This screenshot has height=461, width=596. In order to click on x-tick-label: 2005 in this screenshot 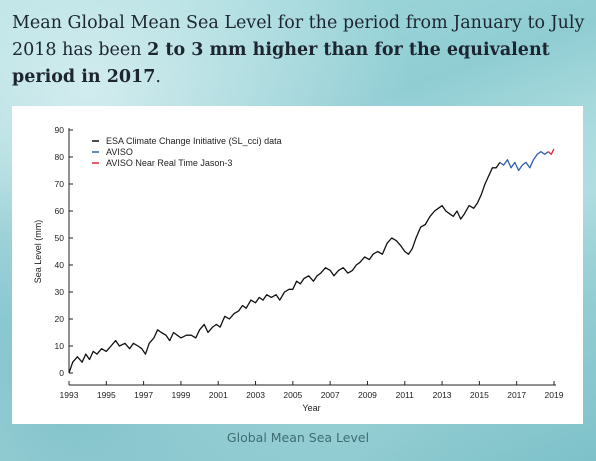, I will do `click(292, 395)`.